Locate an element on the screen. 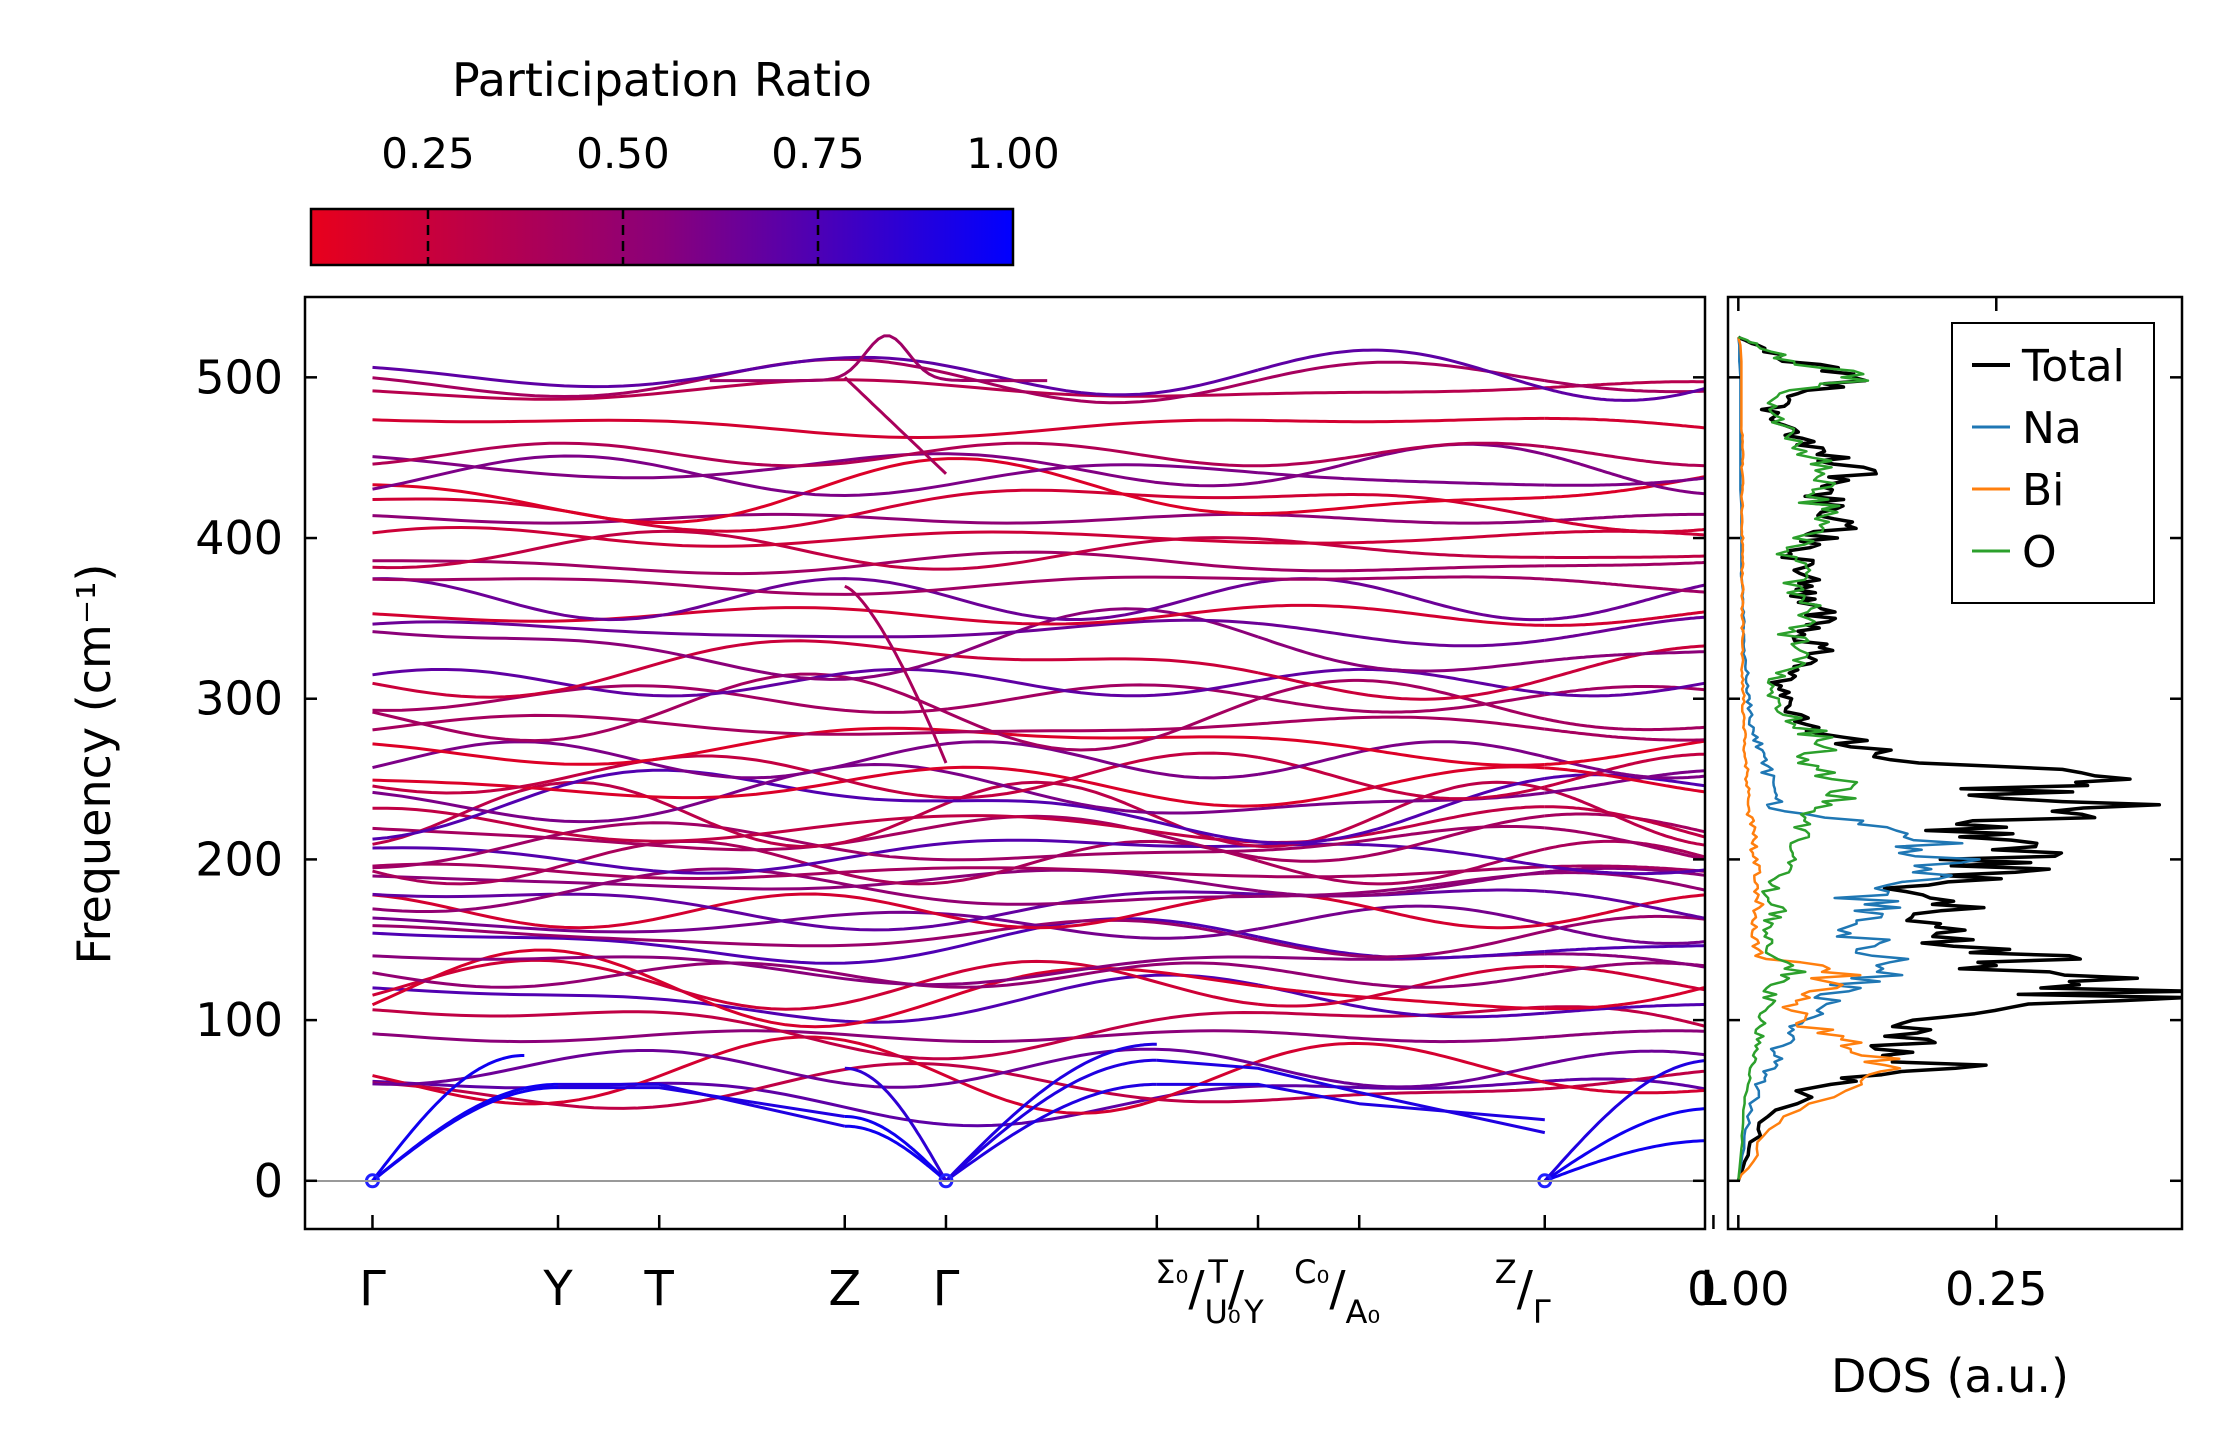  dos-series-bi is located at coordinates (1819, 759).